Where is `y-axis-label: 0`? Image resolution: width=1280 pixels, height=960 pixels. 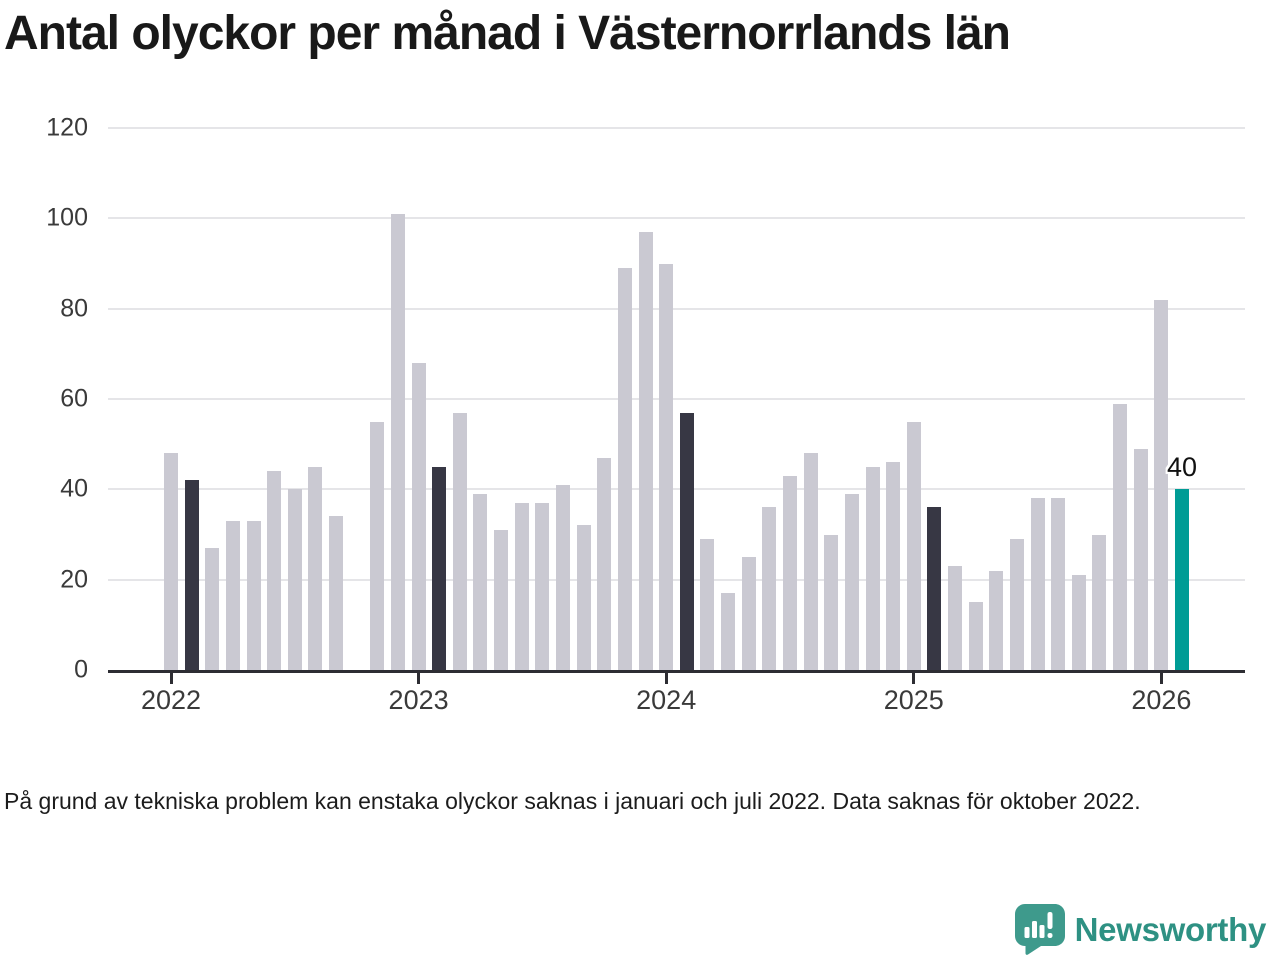 y-axis-label: 0 is located at coordinates (81, 669).